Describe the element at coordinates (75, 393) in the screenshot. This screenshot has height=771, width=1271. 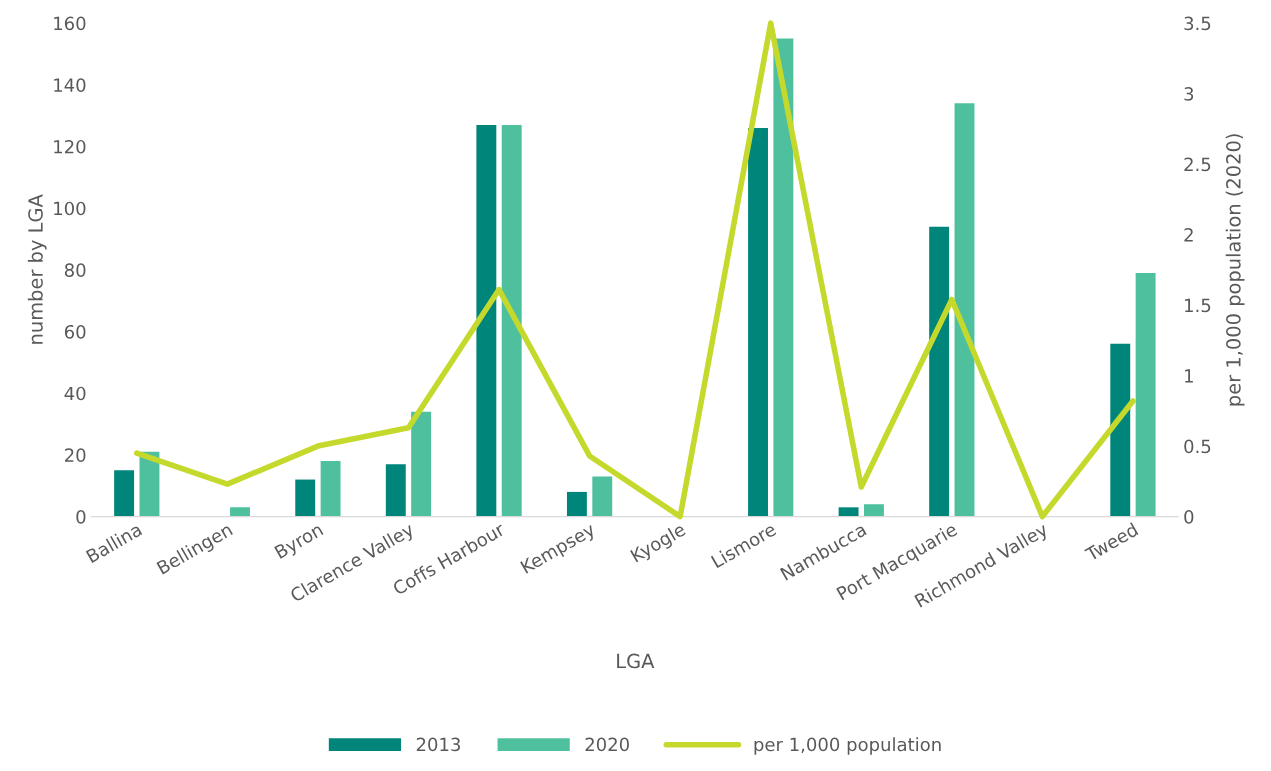
I see `y-tick-label: 40` at that location.